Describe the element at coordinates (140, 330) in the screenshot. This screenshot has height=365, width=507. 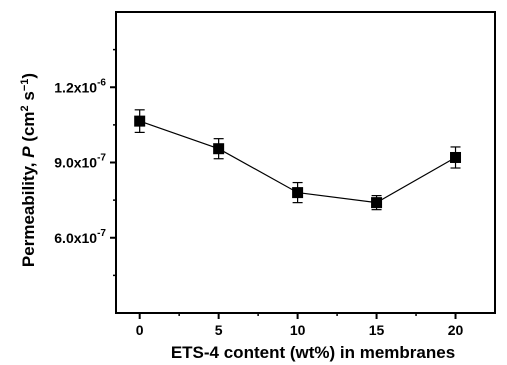
I see `x-tick-label: 0` at that location.